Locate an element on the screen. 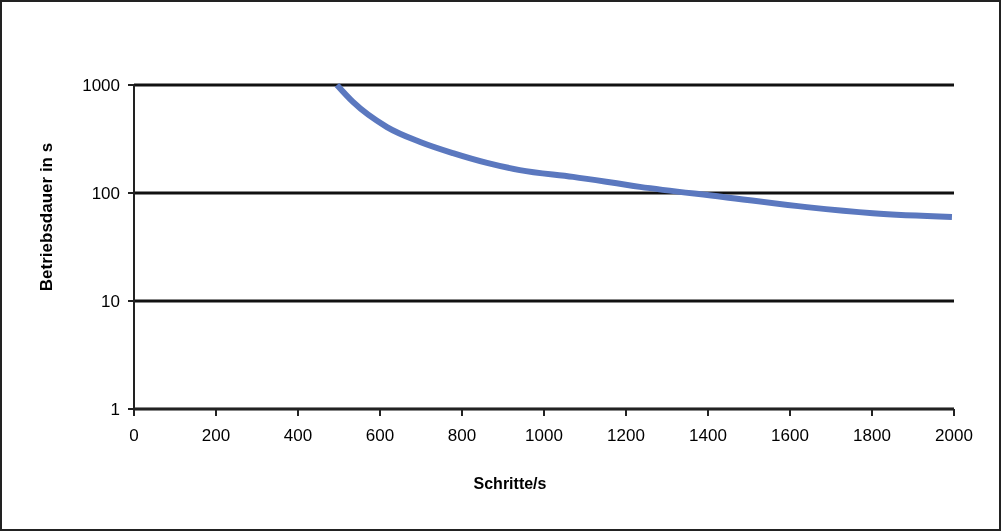 Image resolution: width=1001 pixels, height=531 pixels. y-tick-label: 1 is located at coordinates (115, 409).